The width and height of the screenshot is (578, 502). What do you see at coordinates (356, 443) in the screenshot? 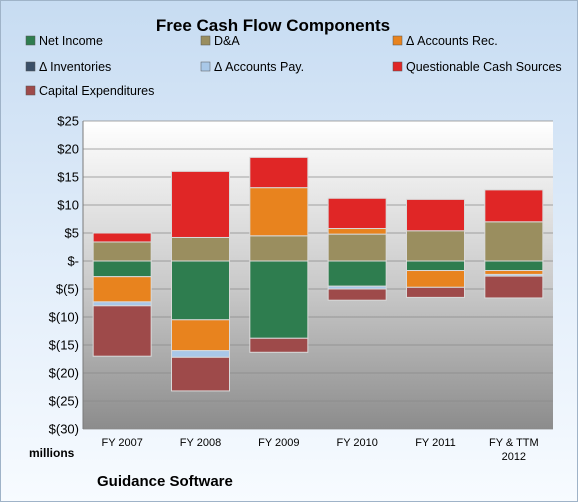
I see `x-tick-label: FY 2010` at bounding box center [356, 443].